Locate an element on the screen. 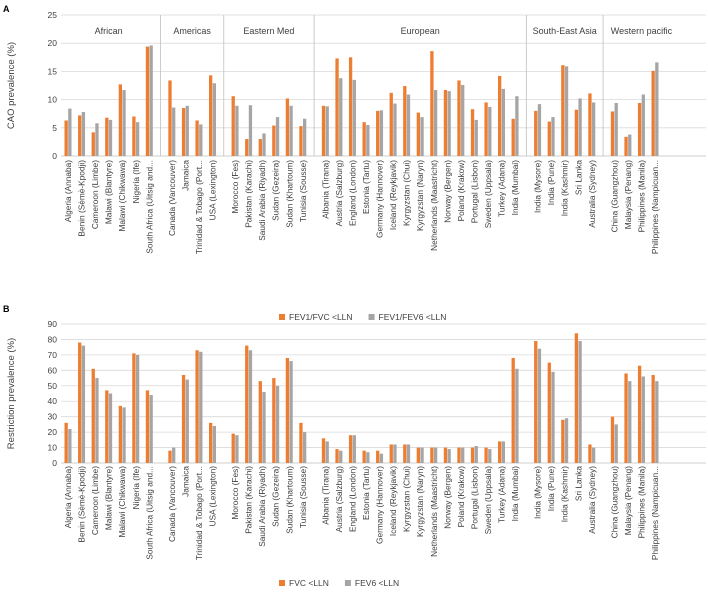 This screenshot has height=602, width=708. category-label: China (Guangzhou) is located at coordinates (614, 196).